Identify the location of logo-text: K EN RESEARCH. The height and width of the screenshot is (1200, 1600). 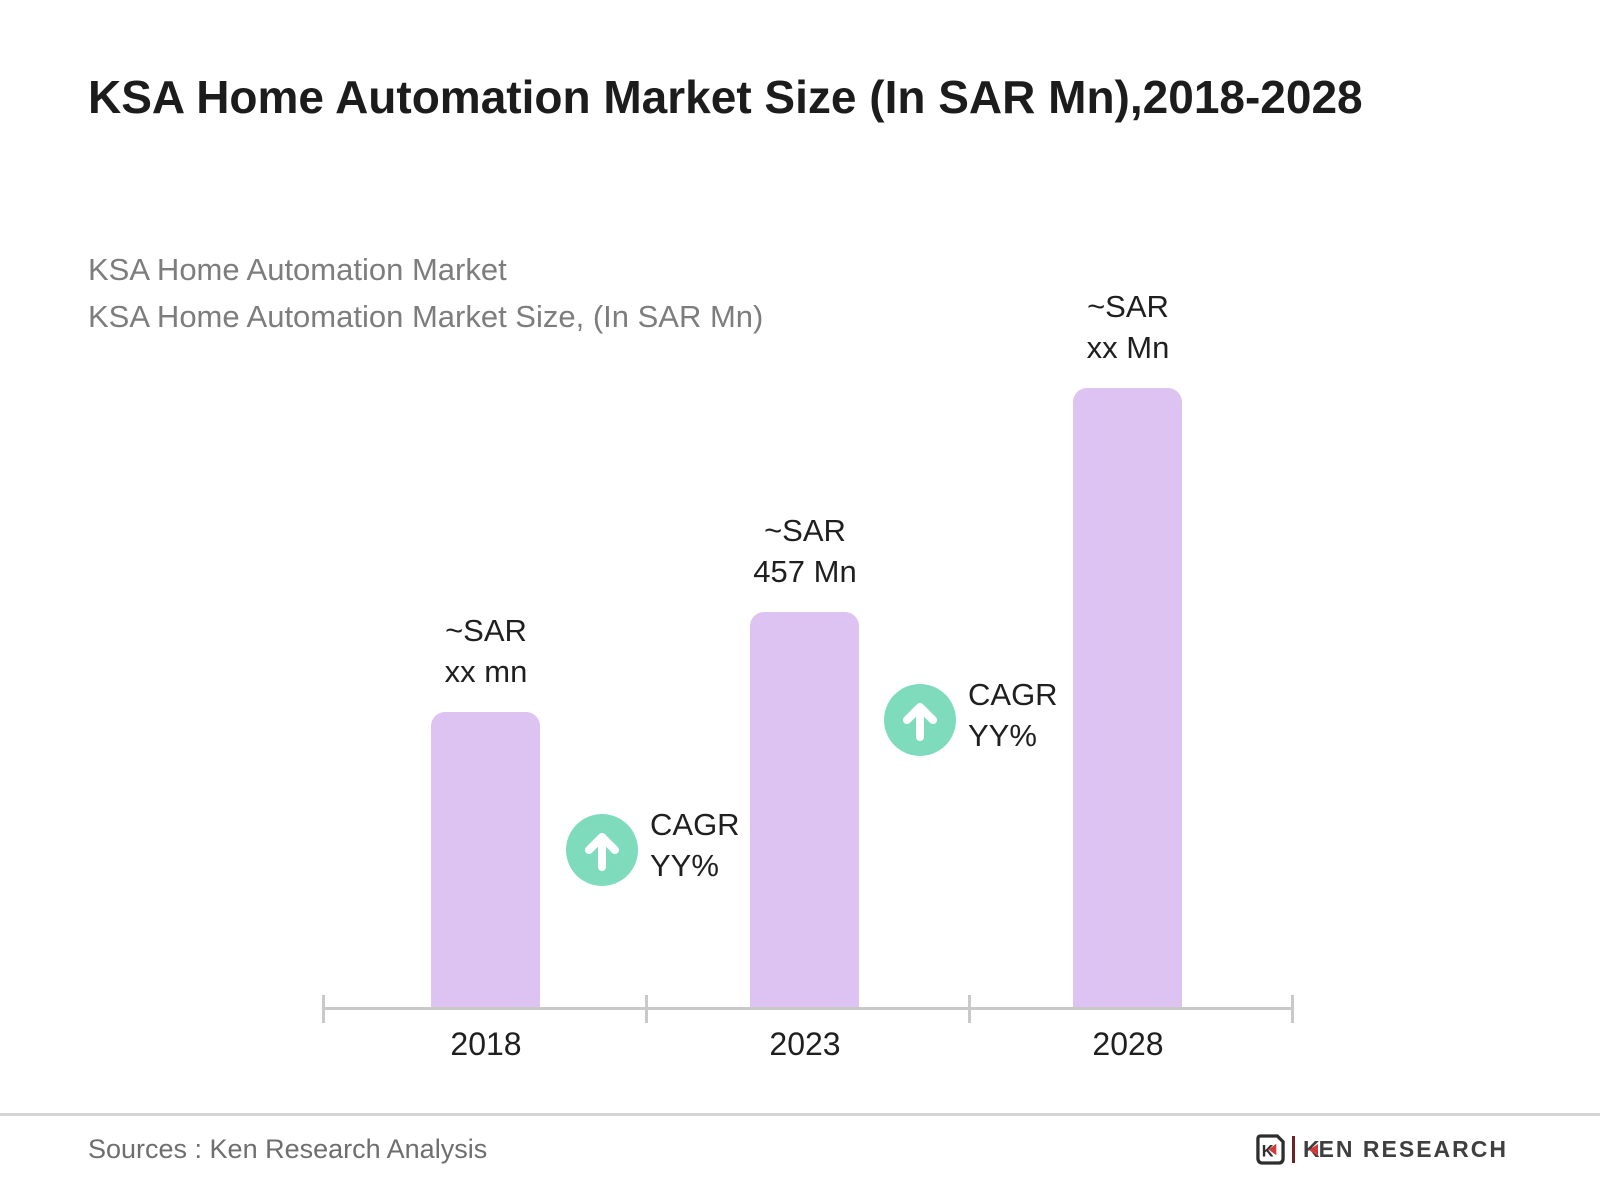
(1405, 1148).